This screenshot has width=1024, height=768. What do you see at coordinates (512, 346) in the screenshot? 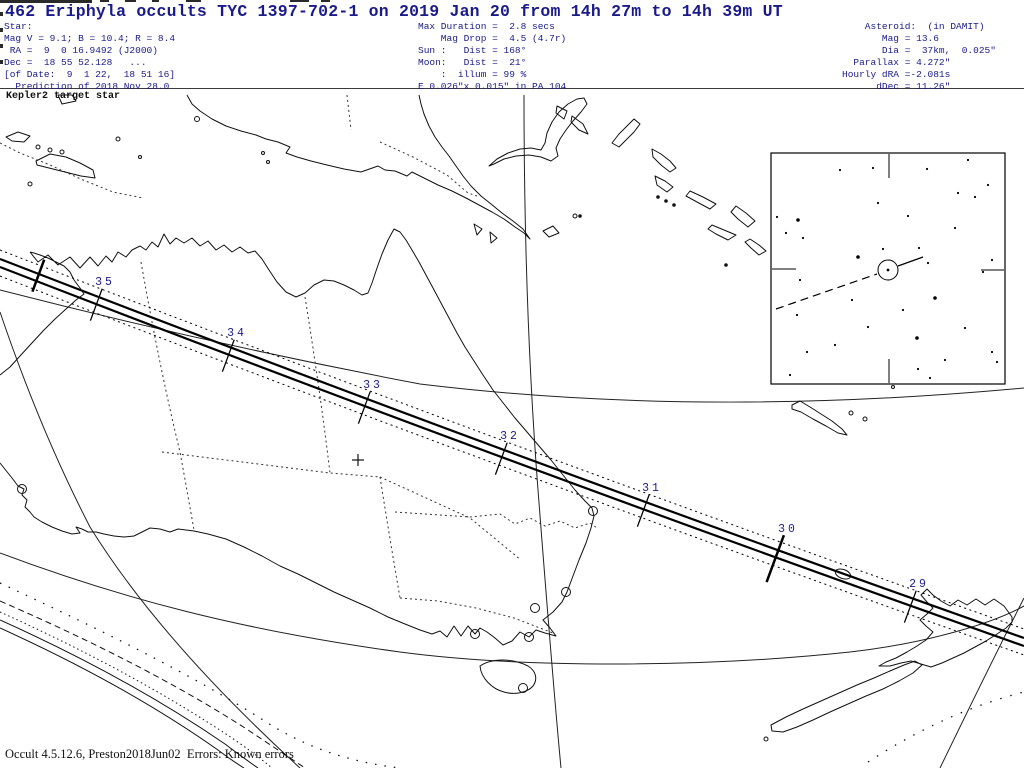
I see `parallel-north` at bounding box center [512, 346].